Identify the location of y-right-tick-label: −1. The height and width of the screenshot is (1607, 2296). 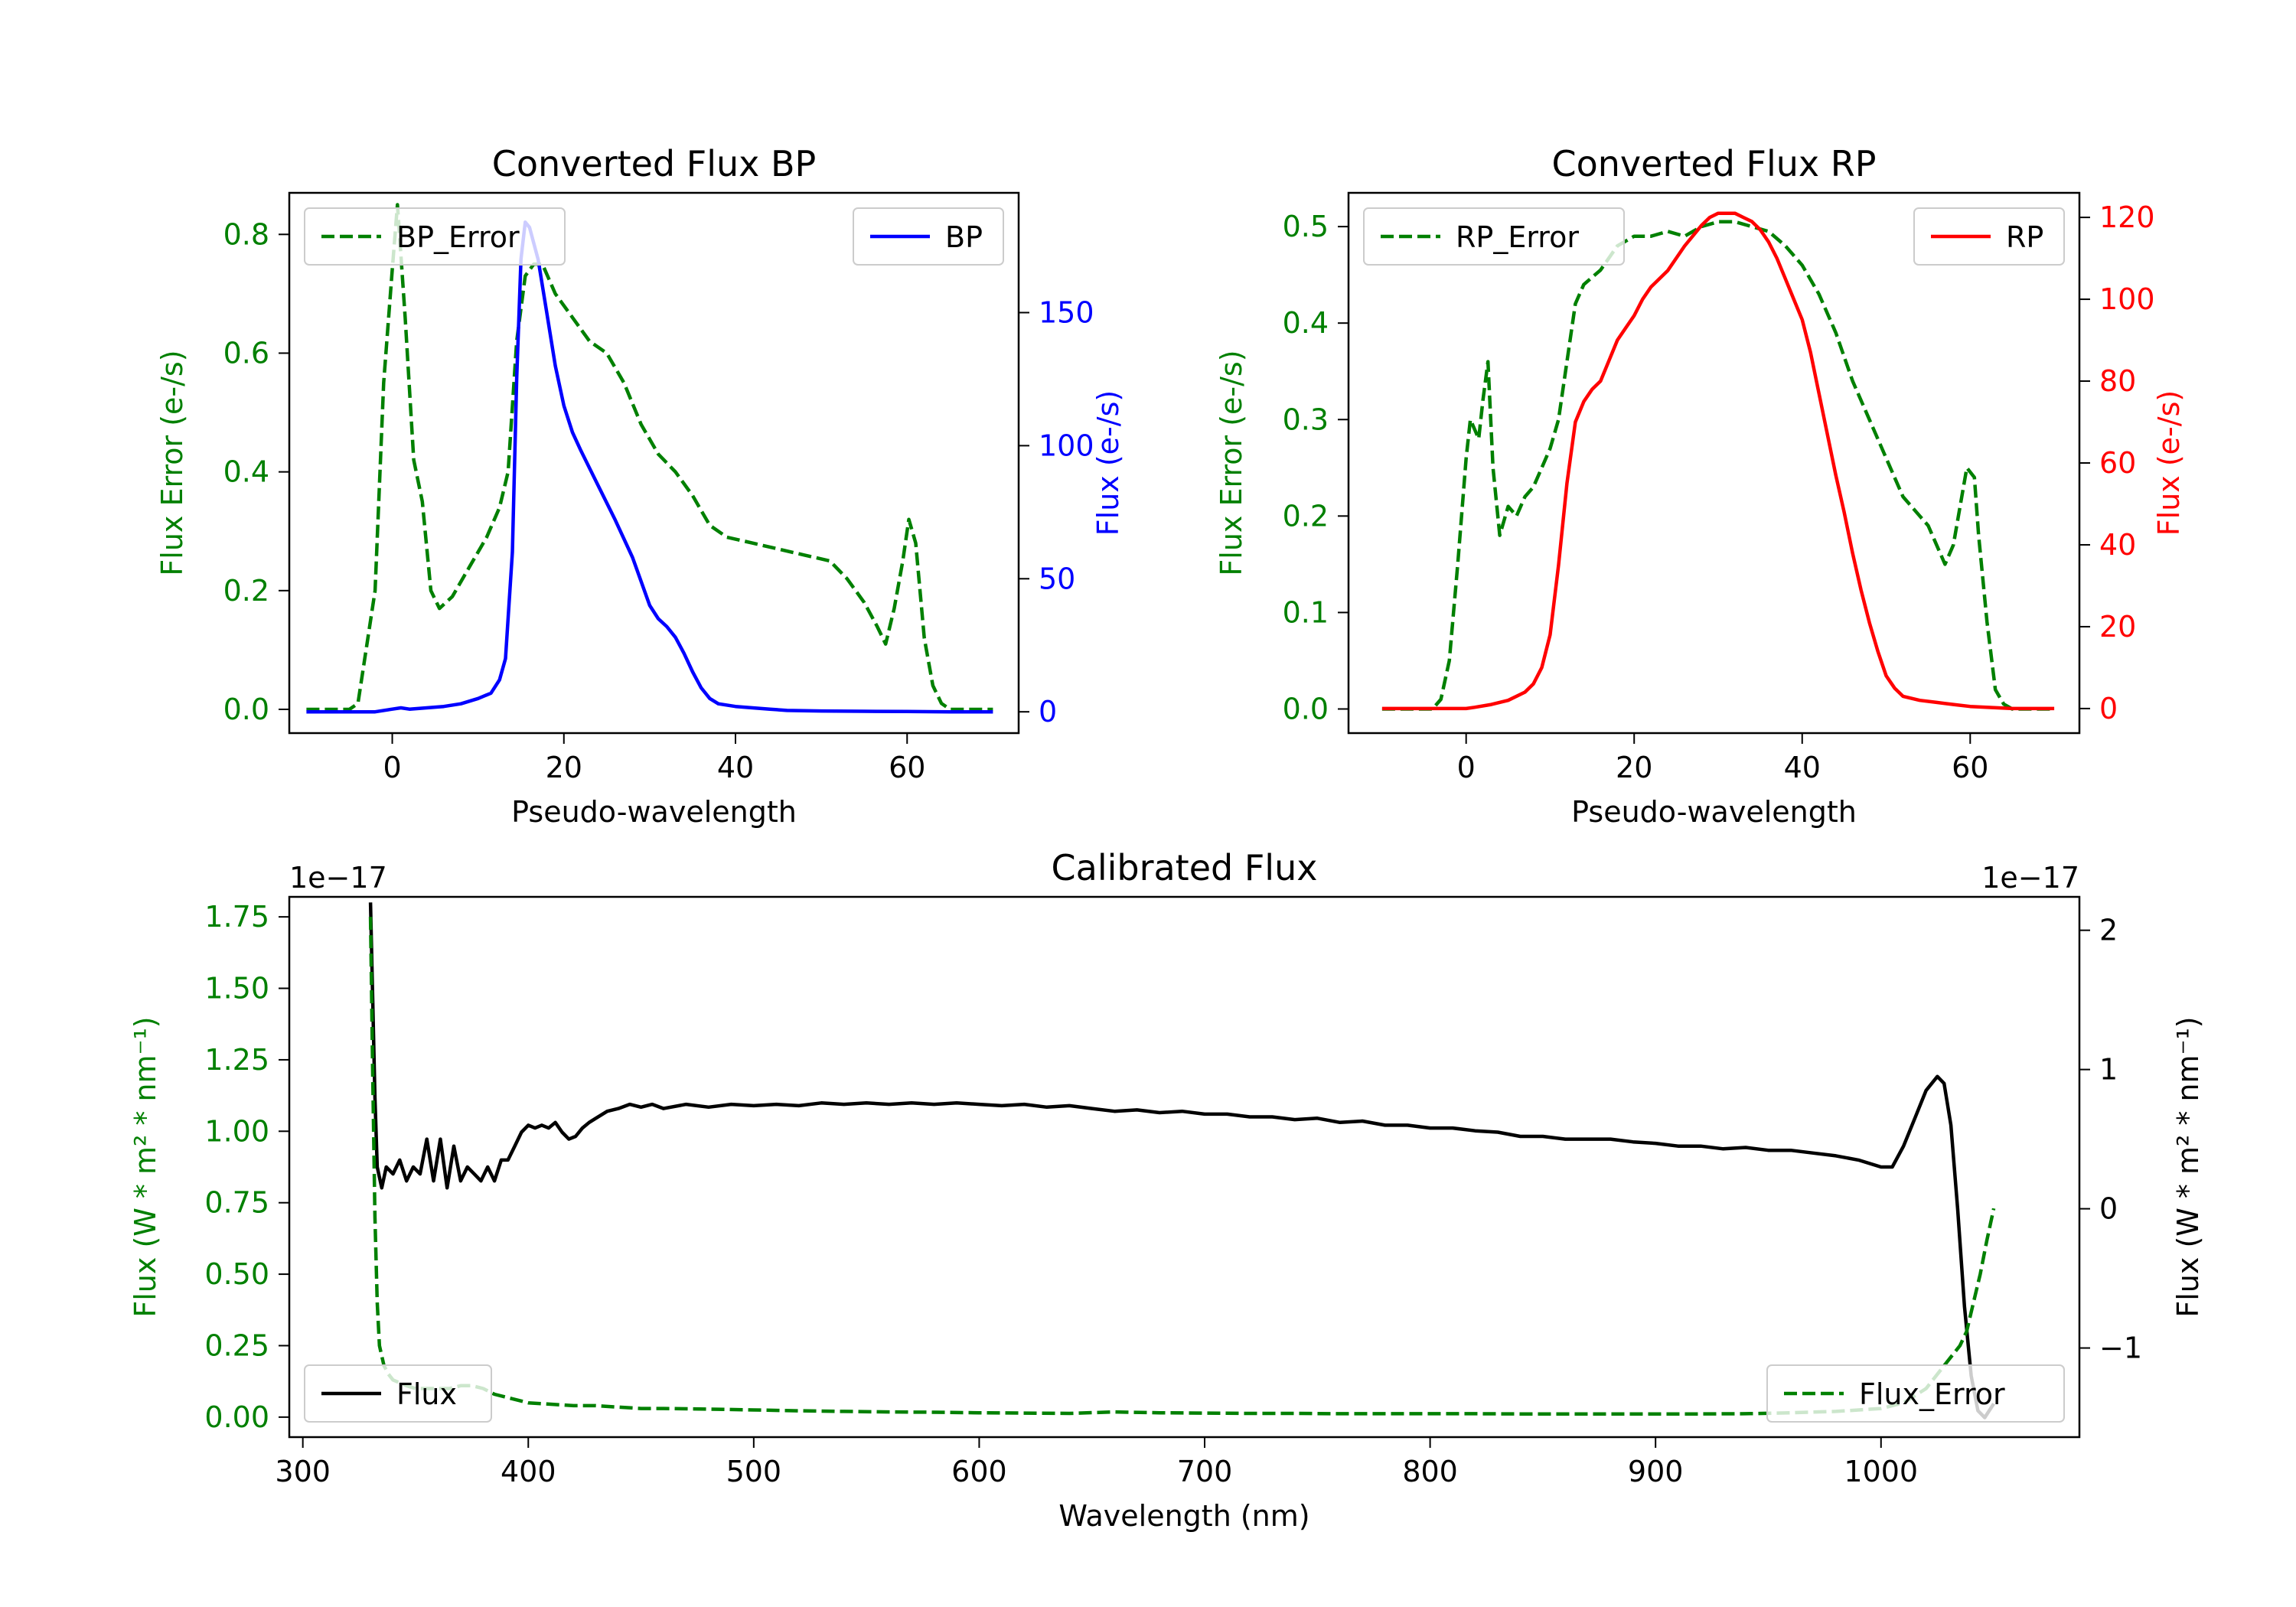
(2120, 1348).